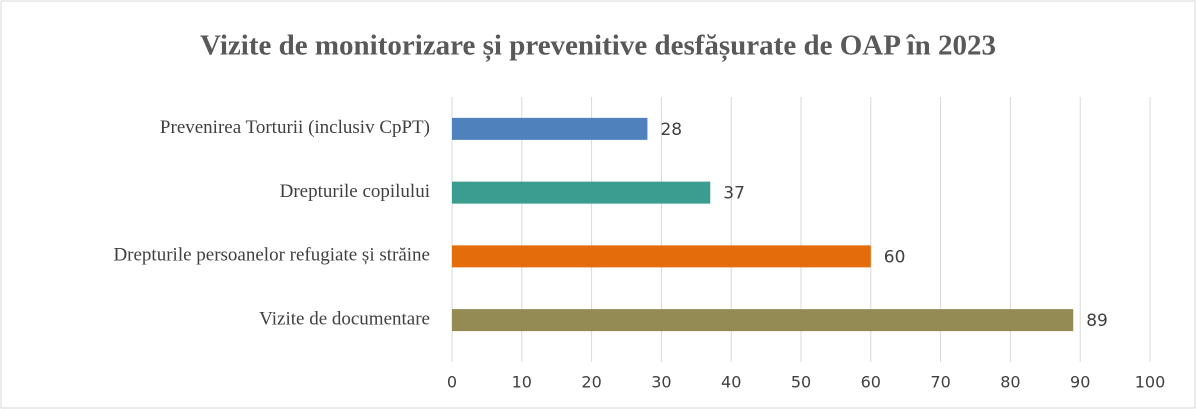  I want to click on x-tick-label: 40, so click(731, 382).